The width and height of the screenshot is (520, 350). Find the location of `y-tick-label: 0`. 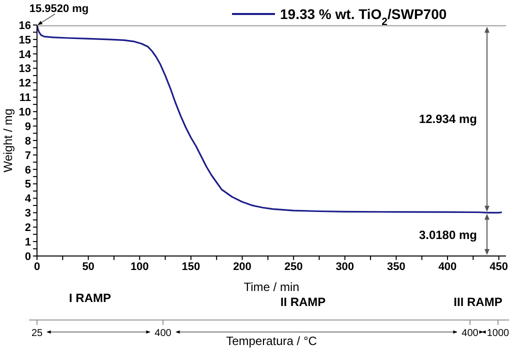

y-tick-label: 0 is located at coordinates (27, 256).